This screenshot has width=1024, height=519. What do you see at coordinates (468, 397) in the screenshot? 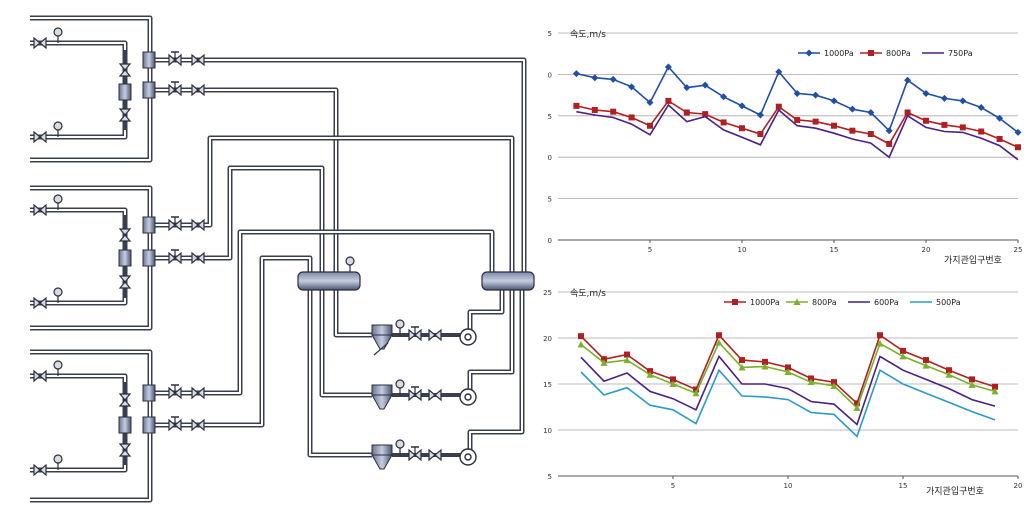
I see `fans` at bounding box center [468, 397].